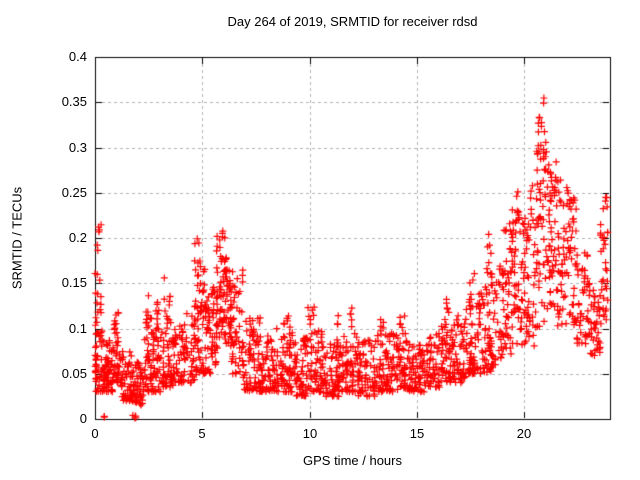  I want to click on y-tick-label: 0.1, so click(77, 328).